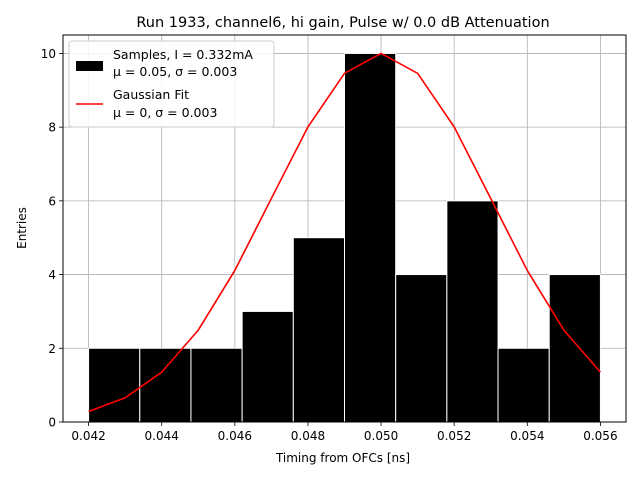  What do you see at coordinates (175, 71) in the screenshot?
I see `legend-label-samples-stats: μ = 0.05, σ = 0.003` at bounding box center [175, 71].